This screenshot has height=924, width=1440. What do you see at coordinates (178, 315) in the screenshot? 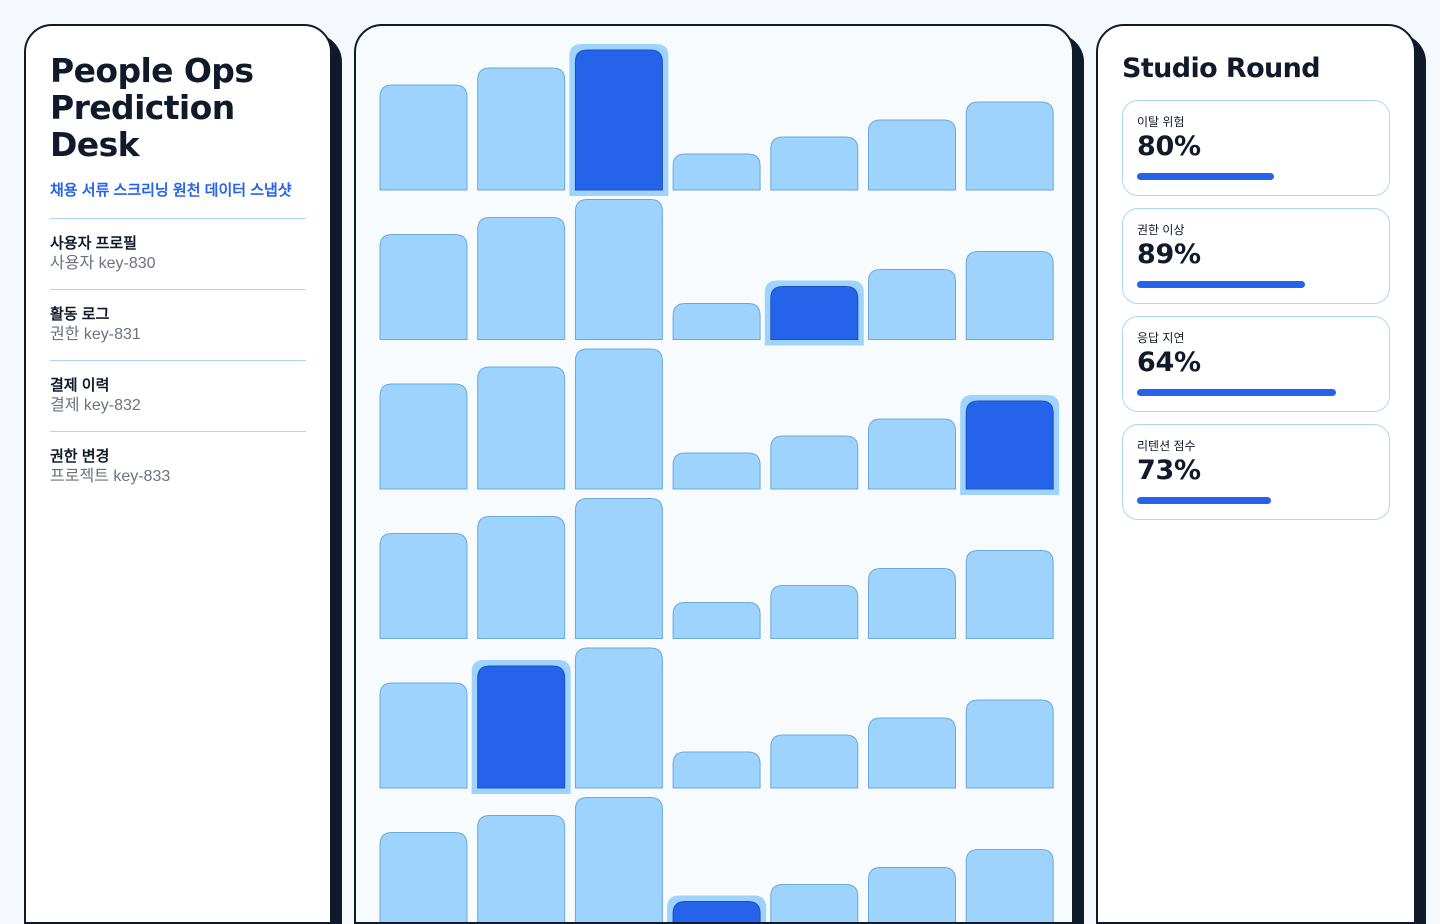
I see `sidebar-item-title: 활동 로그` at bounding box center [178, 315].